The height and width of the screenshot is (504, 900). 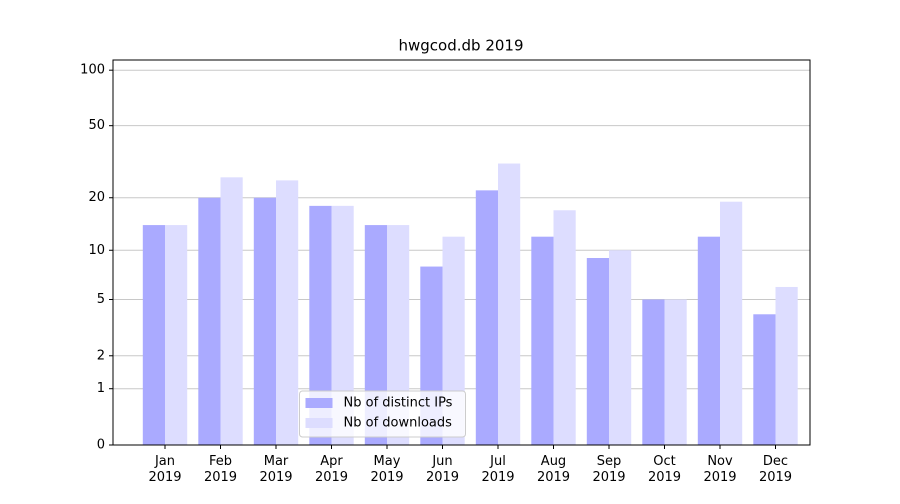 What do you see at coordinates (164, 469) in the screenshot?
I see `x-tick-label: Jan 2019` at bounding box center [164, 469].